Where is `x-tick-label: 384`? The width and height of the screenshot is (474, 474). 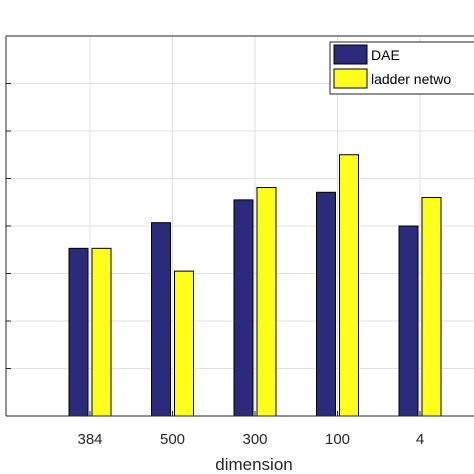 x-tick-label: 384 is located at coordinates (89, 439).